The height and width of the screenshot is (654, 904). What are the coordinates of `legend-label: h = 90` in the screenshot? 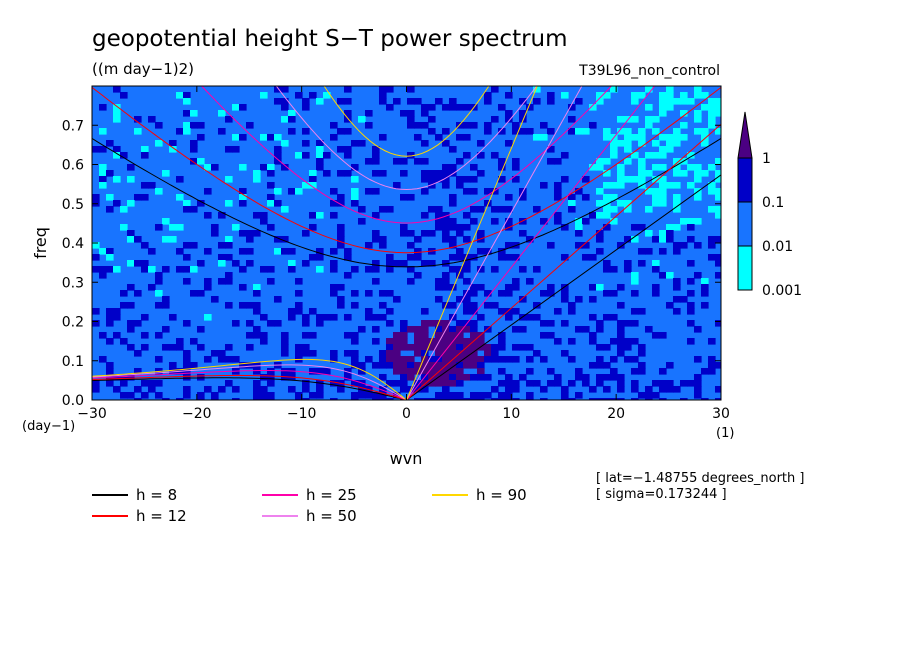 It's located at (501, 495).